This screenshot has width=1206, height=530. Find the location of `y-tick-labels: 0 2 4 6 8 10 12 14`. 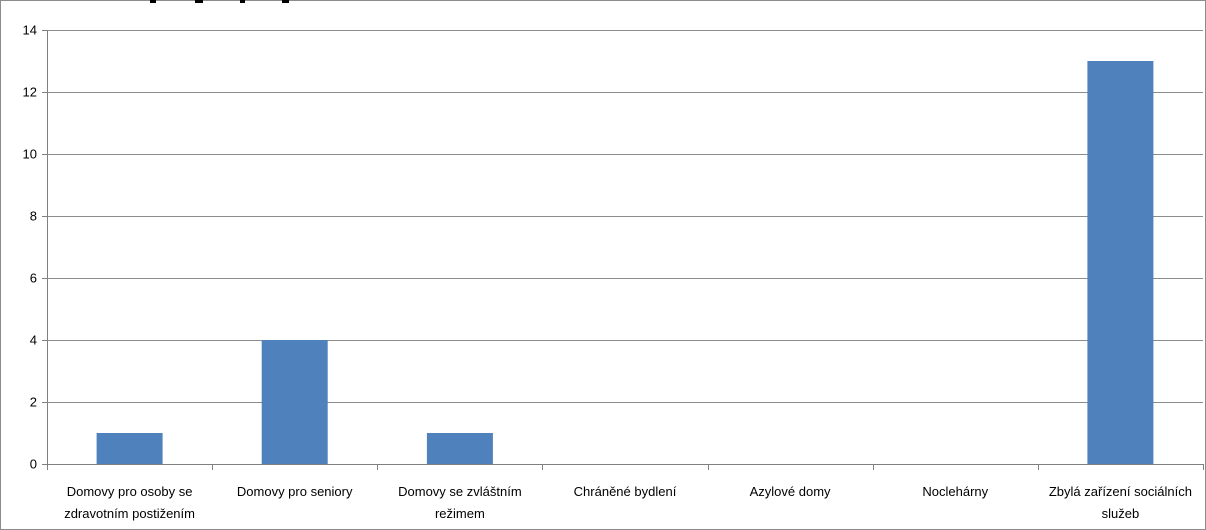

y-tick-labels: 0 2 4 6 8 10 12 14 is located at coordinates (30, 247).